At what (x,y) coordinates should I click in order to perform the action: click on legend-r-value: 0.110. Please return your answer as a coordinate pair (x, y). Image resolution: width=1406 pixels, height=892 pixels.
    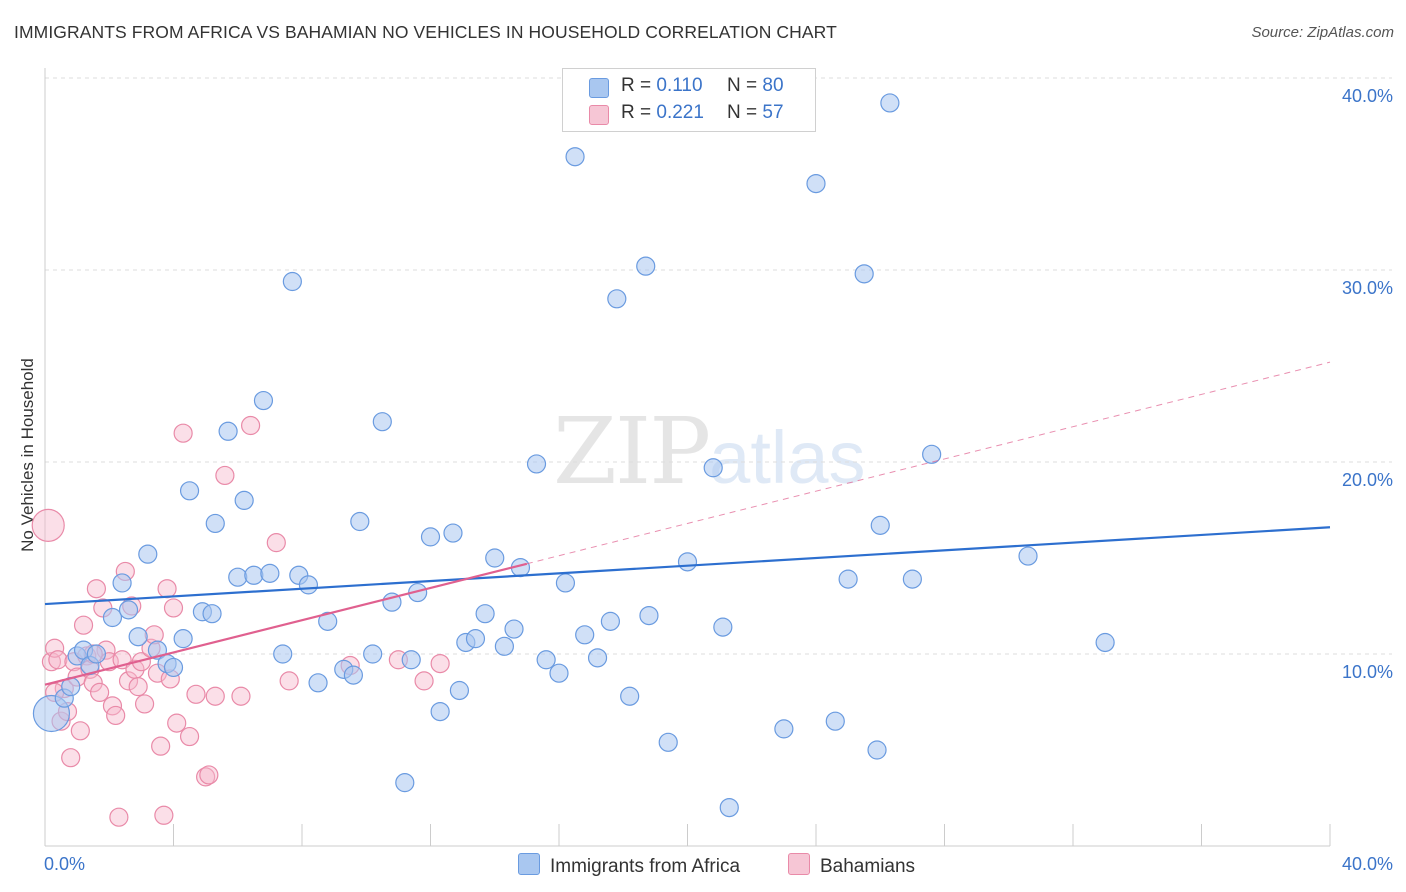
    Looking at the image, I should click on (679, 85).